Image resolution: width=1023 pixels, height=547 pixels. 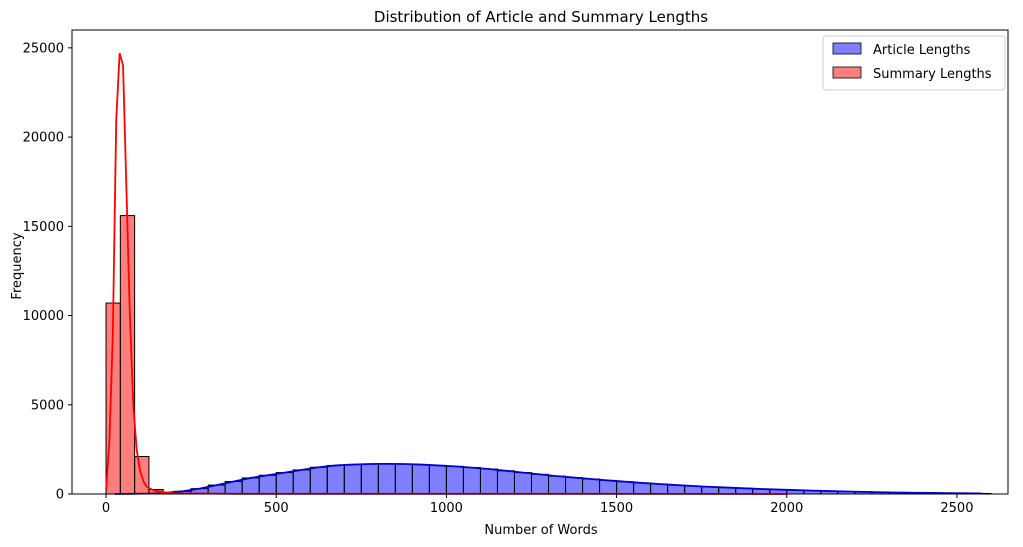 I want to click on x-tick-label: 1500, so click(x=616, y=508).